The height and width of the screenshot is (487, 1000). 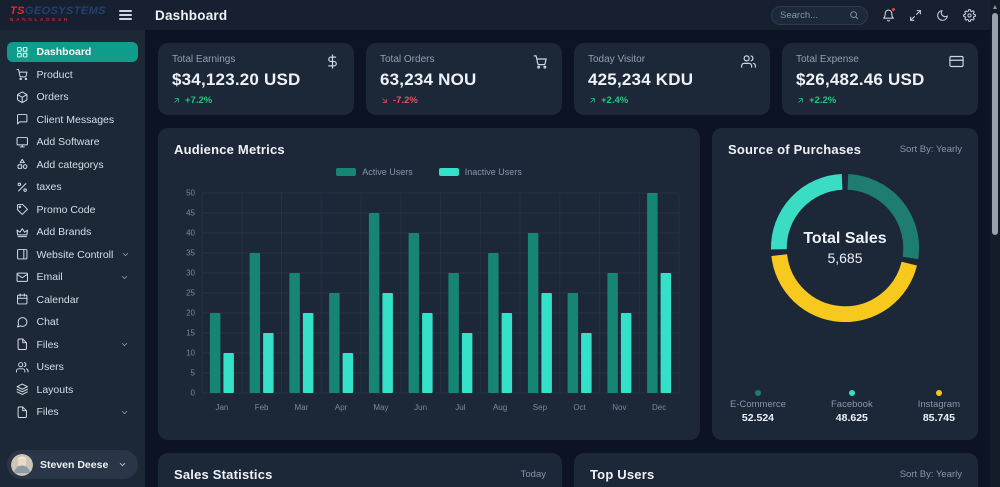 What do you see at coordinates (72, 255) in the screenshot?
I see `sidebar-item-website-controll: Website Controll` at bounding box center [72, 255].